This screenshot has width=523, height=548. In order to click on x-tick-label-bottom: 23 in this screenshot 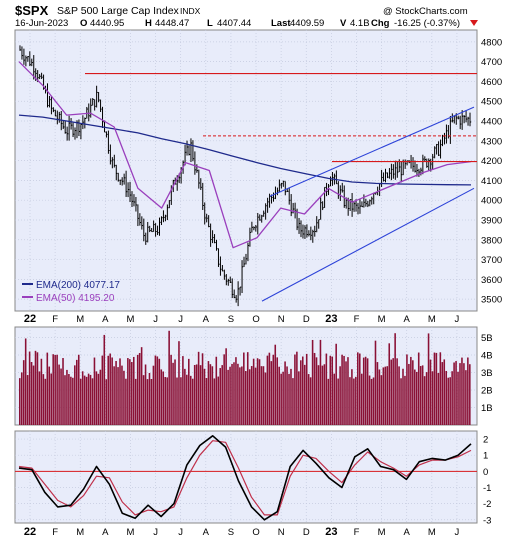, I will do `click(331, 532)`.